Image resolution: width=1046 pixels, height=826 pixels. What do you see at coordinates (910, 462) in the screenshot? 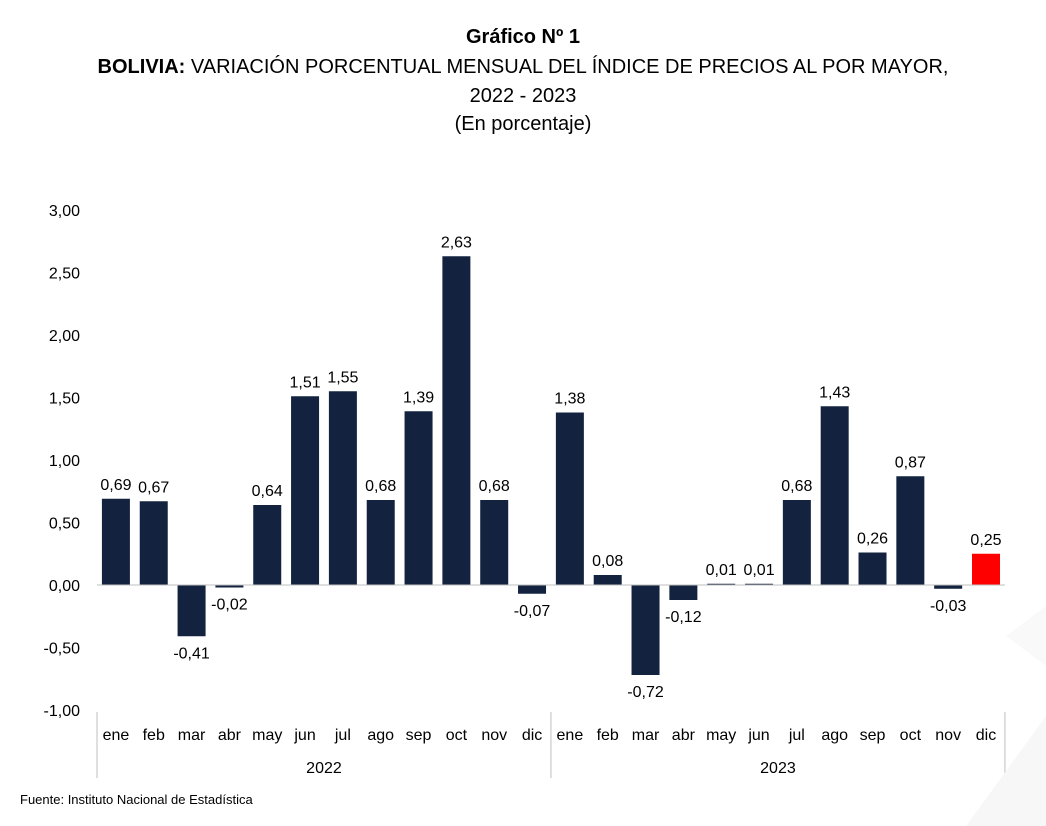
I see `bar-value-label: 0,87` at bounding box center [910, 462].